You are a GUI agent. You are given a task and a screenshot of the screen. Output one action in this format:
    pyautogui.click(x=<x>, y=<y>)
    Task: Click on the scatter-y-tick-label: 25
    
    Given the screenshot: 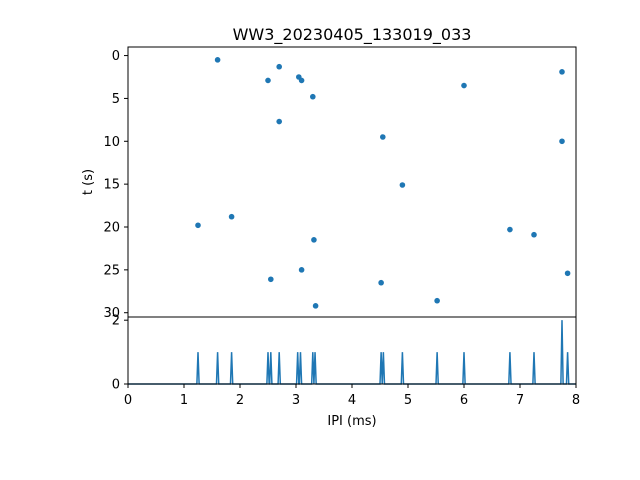 What is the action you would take?
    pyautogui.click(x=111, y=270)
    